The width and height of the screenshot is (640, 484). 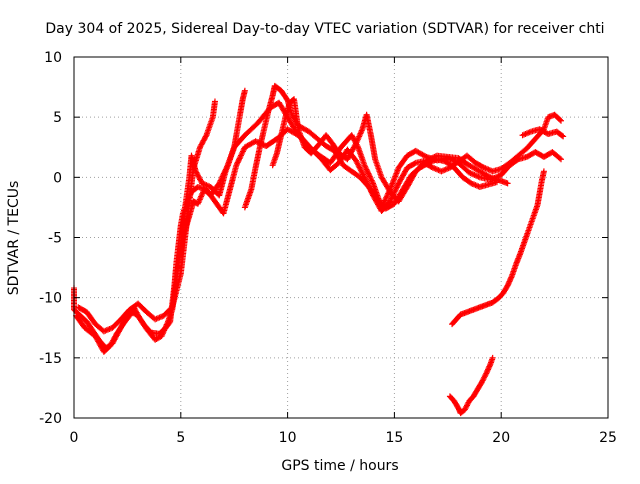 What do you see at coordinates (288, 438) in the screenshot?
I see `x-tick-label: 10` at bounding box center [288, 438].